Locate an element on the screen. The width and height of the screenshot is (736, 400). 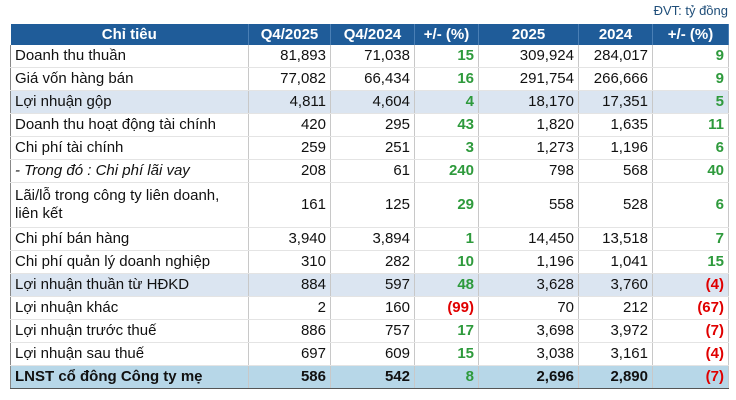
table-row: Chi phí bán hàng 3,940 3,894 1 14,450 13,518 7 is located at coordinates (369, 239).